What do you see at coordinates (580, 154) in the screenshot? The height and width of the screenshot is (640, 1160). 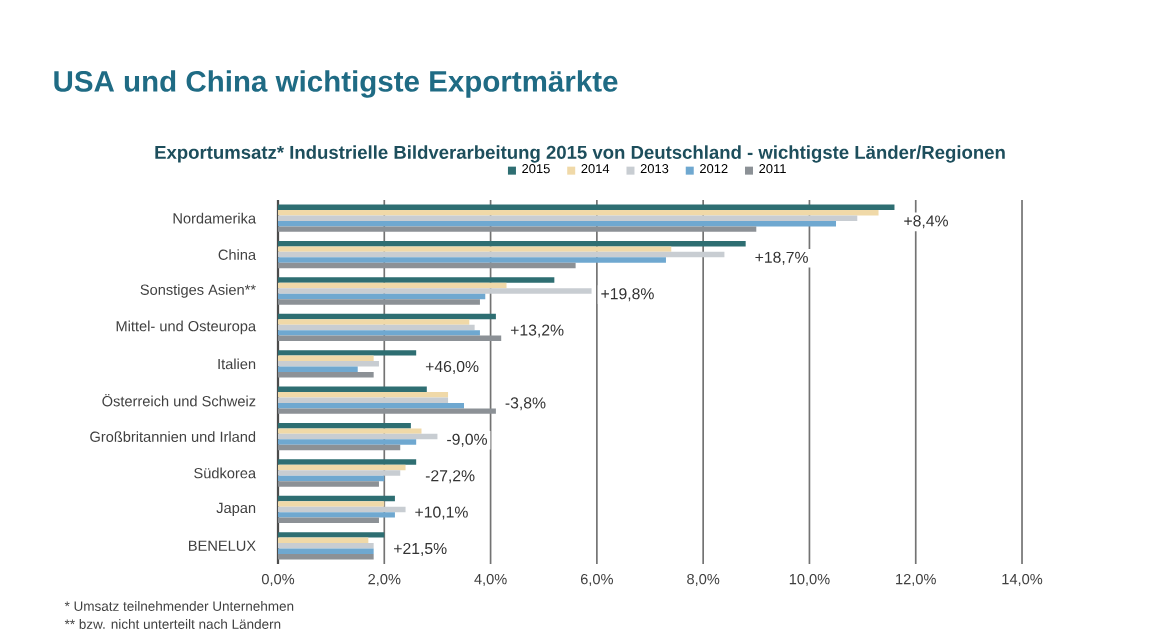 I see `chart-subtitle: Exportumsatz* Industrielle Bildverarbeitung 2015 von Deutschland - wichtigste Länder/Regionen` at bounding box center [580, 154].